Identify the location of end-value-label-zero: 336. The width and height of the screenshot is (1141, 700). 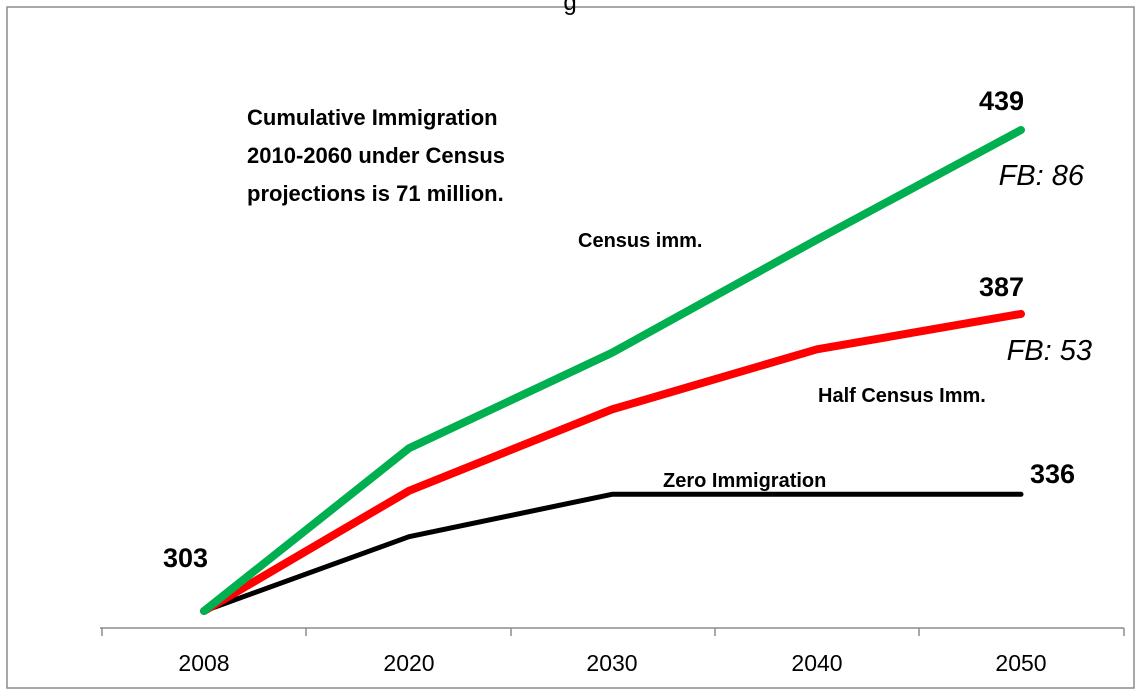
(1052, 474).